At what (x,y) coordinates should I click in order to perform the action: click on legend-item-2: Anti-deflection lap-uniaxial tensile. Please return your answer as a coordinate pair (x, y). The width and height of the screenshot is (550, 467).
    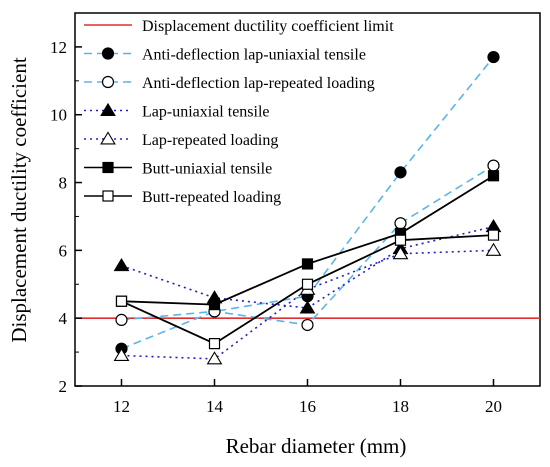
    Looking at the image, I should click on (225, 55).